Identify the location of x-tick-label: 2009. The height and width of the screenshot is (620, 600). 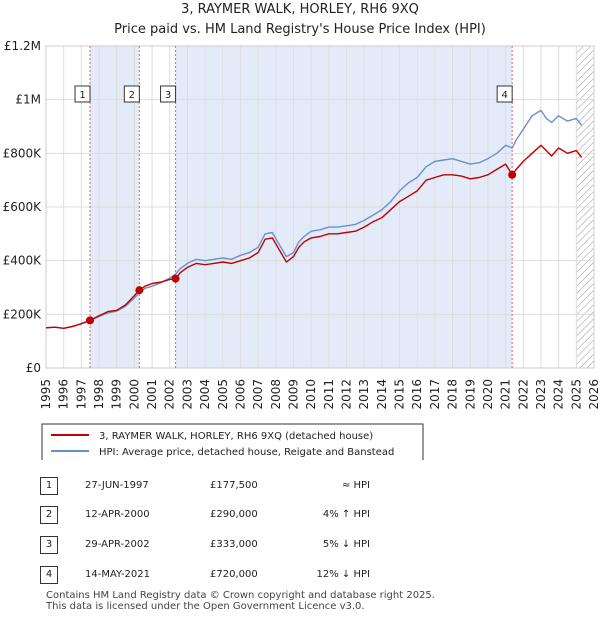
(293, 394).